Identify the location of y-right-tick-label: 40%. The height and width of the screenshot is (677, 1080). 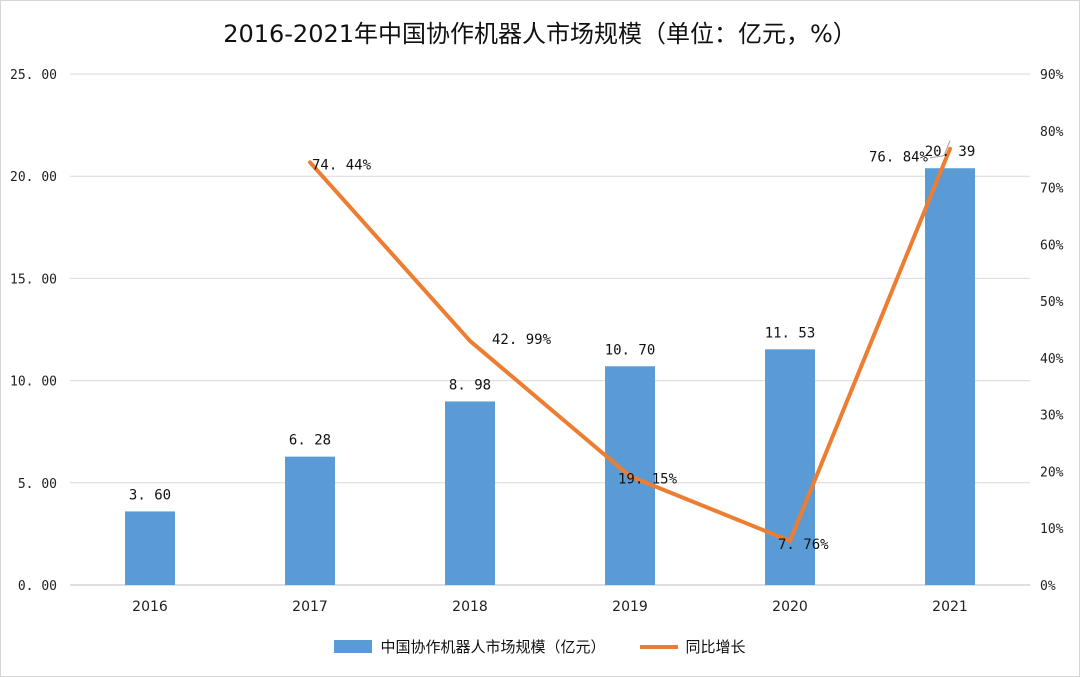
(1052, 359).